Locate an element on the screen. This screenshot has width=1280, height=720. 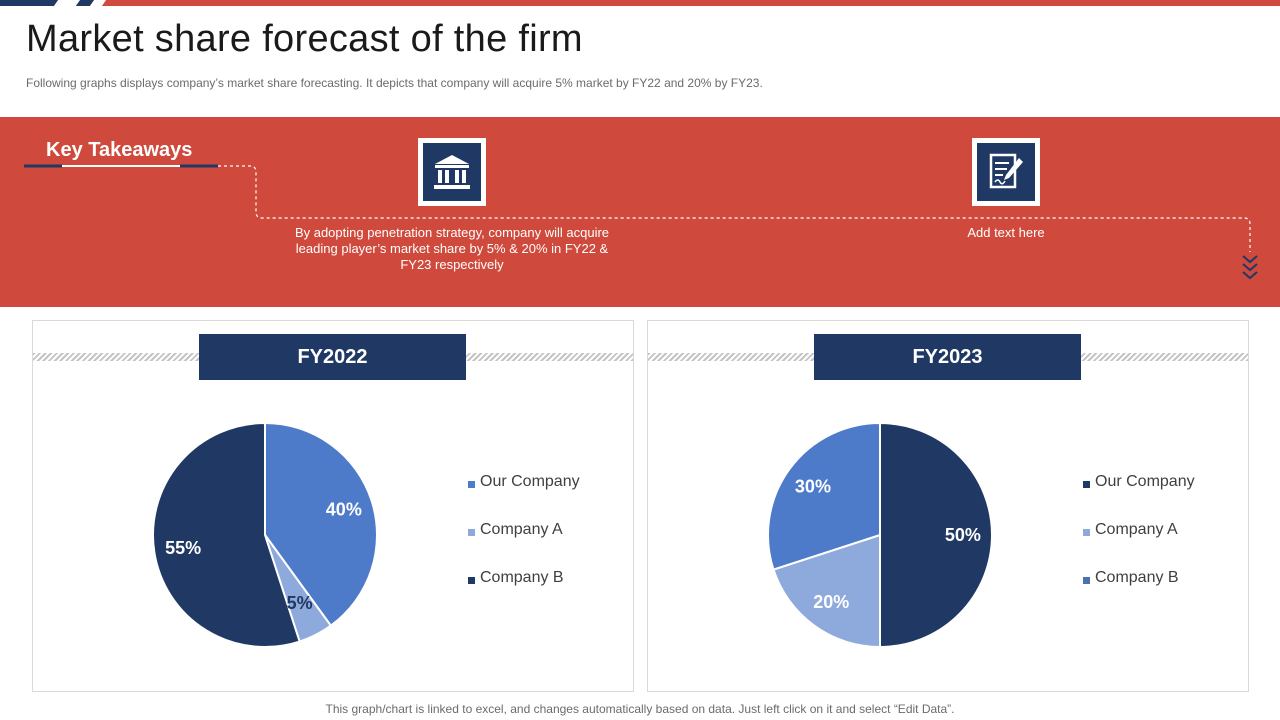
page-title: Market share forecast of the firm is located at coordinates (304, 39).